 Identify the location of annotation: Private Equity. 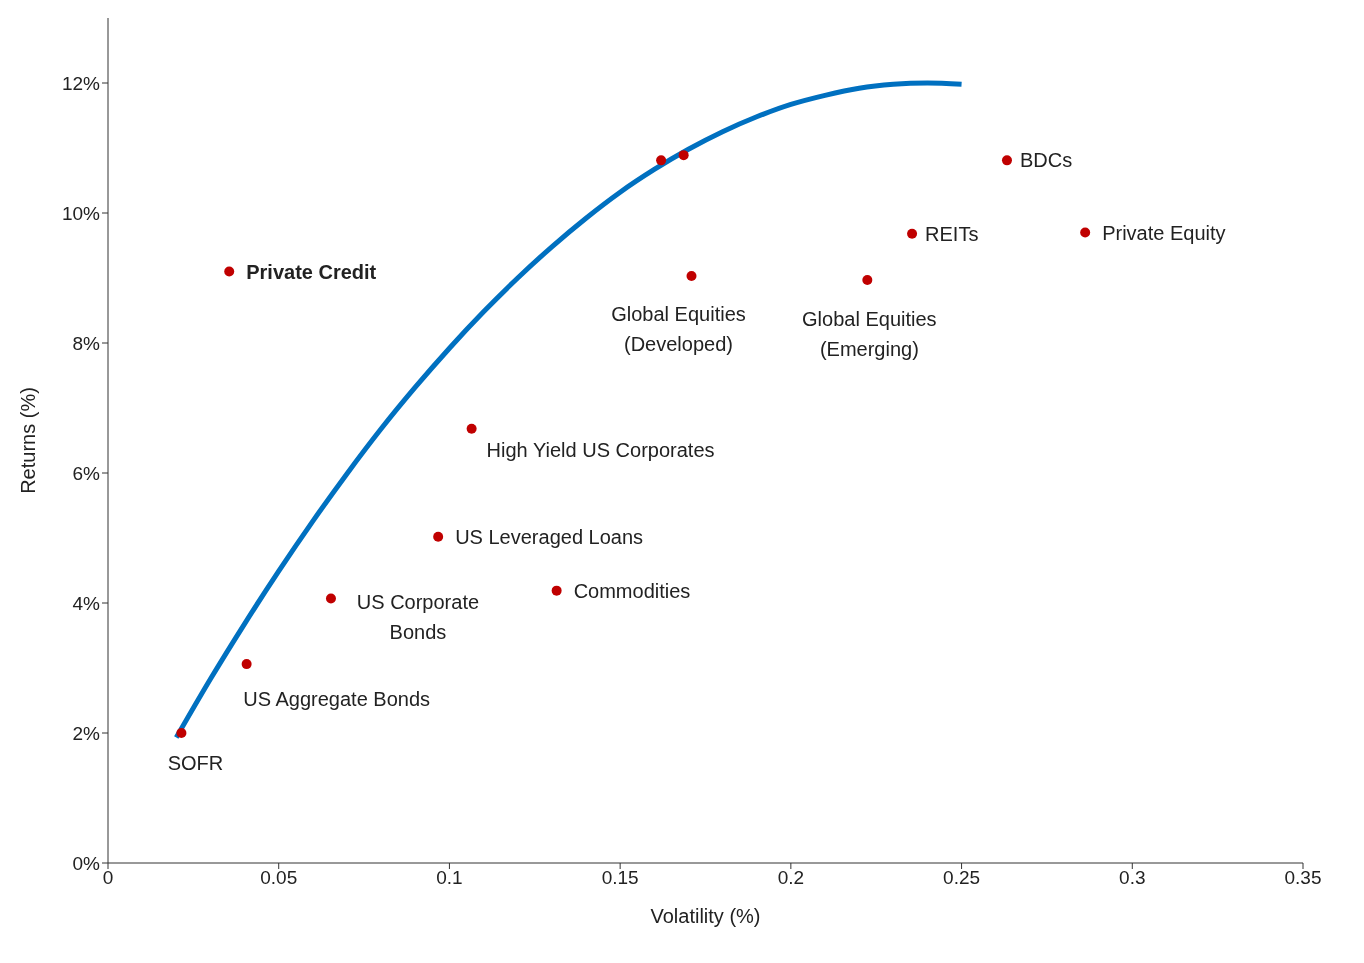
(1164, 232).